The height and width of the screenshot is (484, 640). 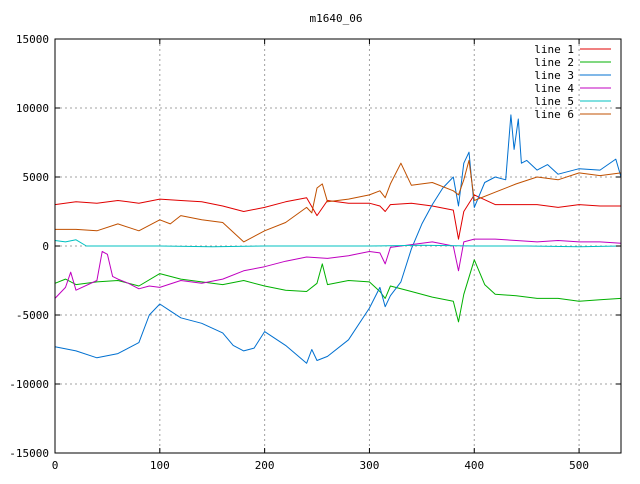 I want to click on x-tick-label: 400, so click(x=474, y=465).